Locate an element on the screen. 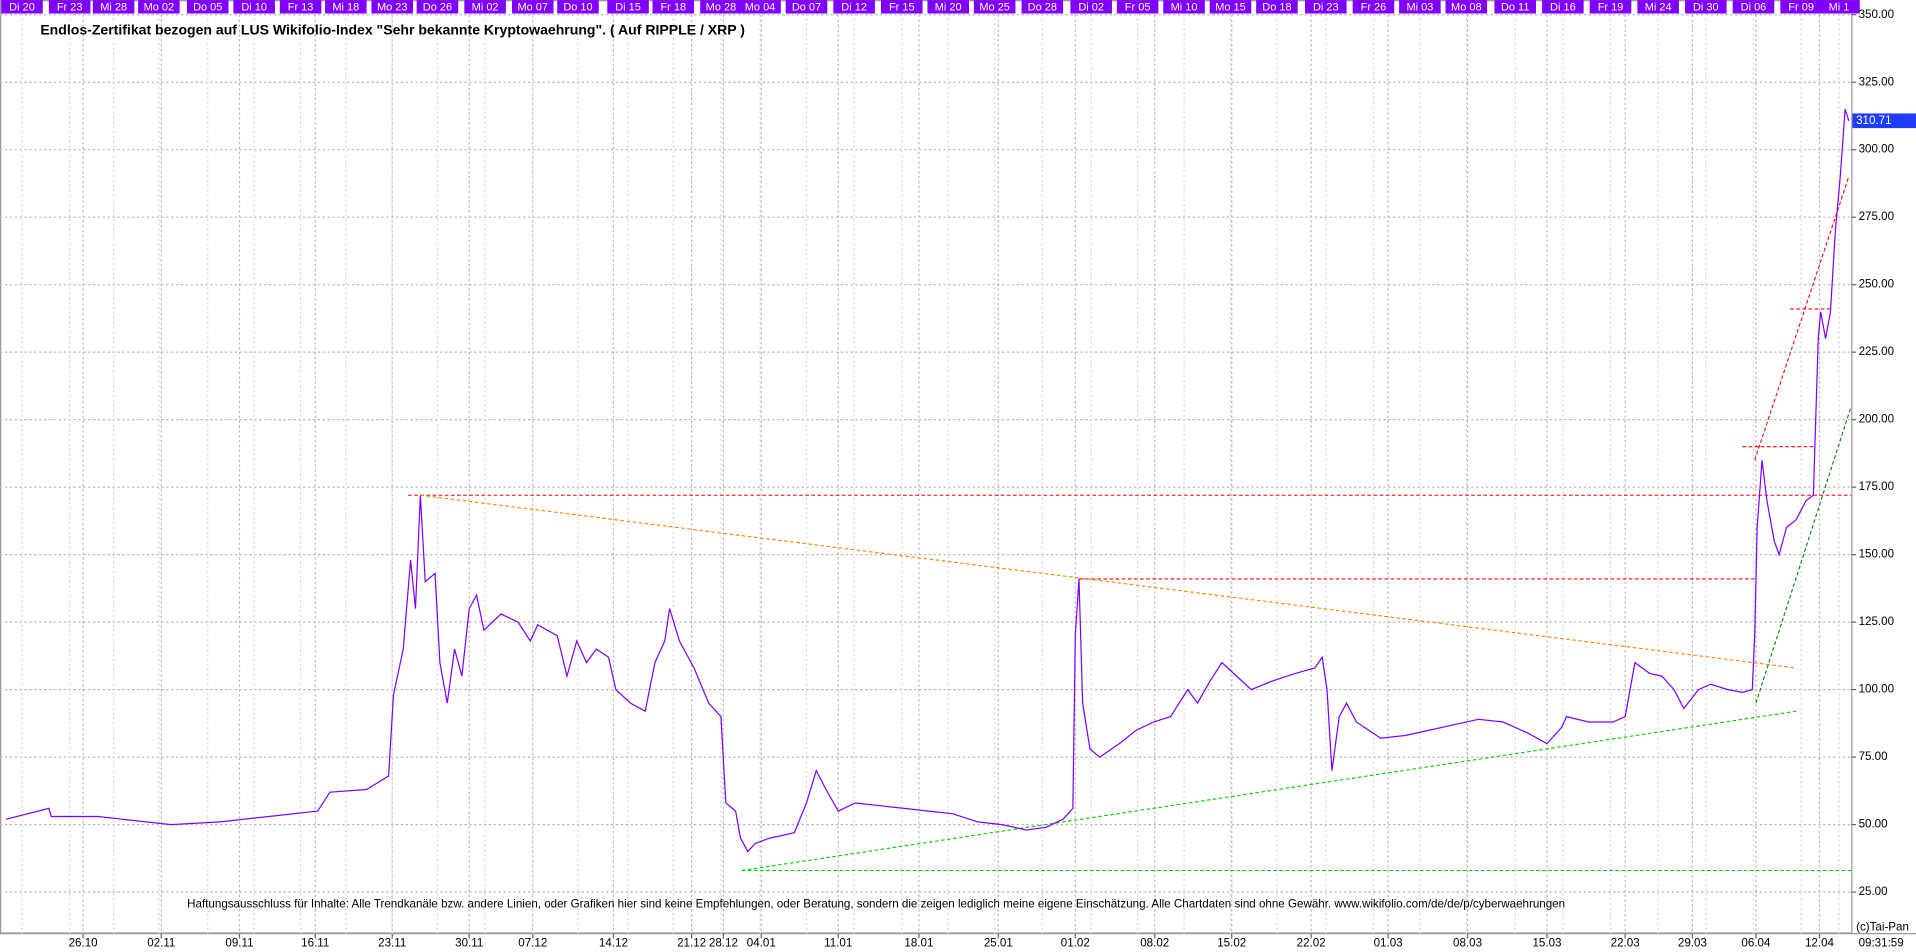  x-tick-label: 01.02 is located at coordinates (1075, 942).